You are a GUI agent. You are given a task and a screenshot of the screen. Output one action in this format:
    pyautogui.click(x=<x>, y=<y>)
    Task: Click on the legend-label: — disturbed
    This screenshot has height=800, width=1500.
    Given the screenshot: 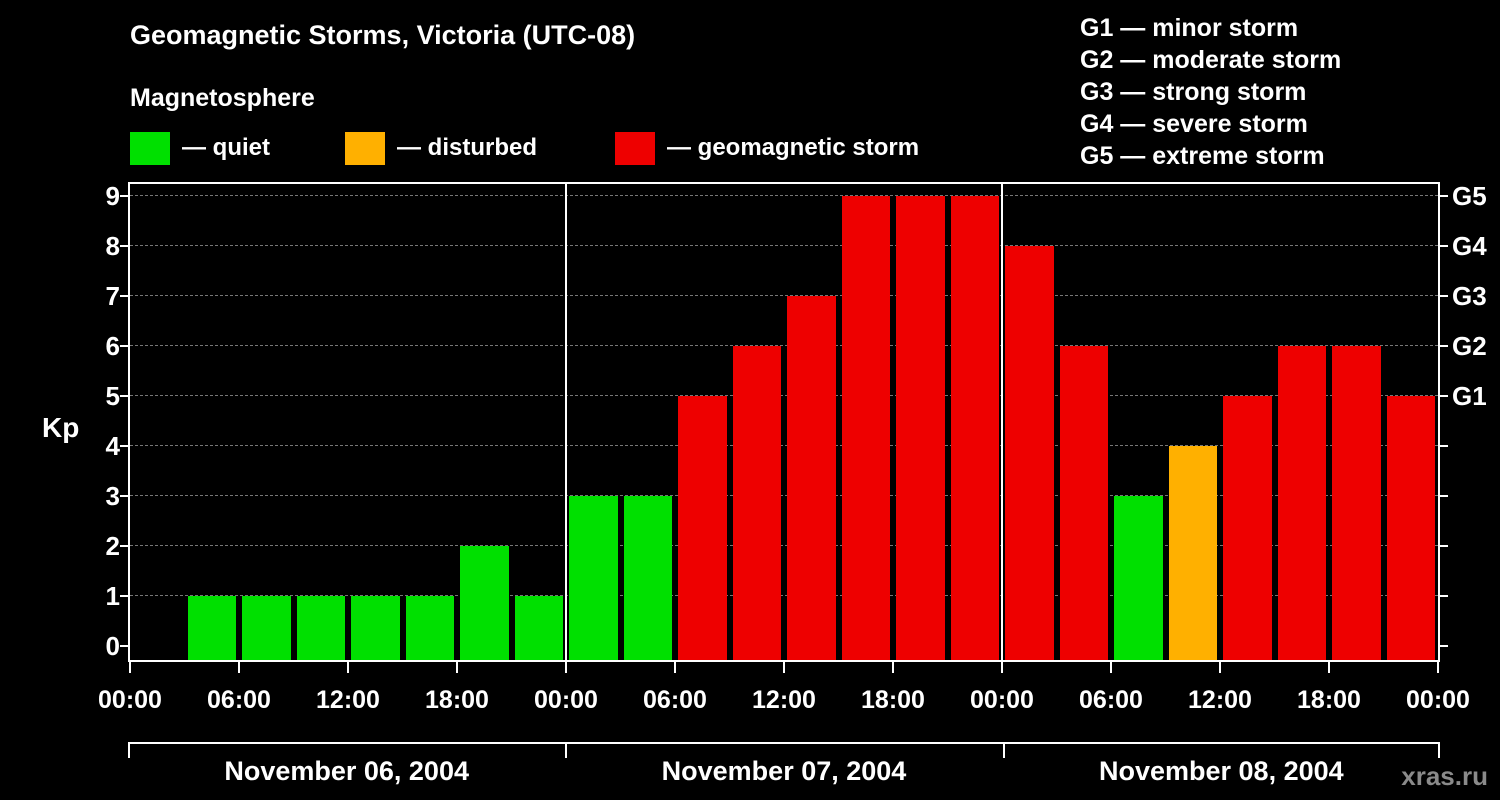 What is the action you would take?
    pyautogui.click(x=467, y=147)
    